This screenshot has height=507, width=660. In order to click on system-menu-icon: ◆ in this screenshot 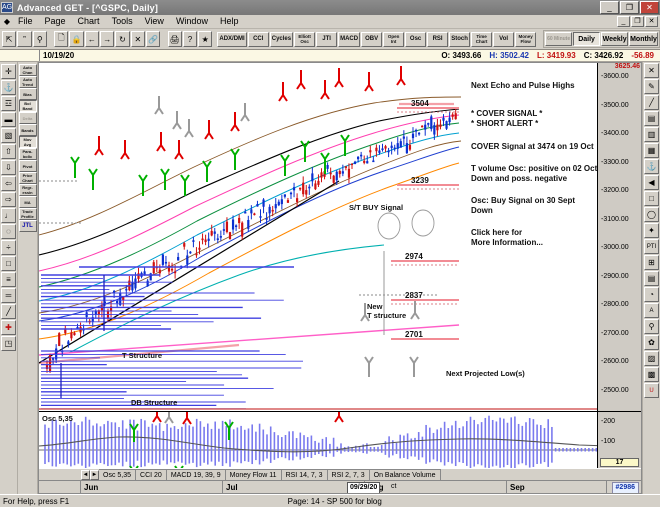, I will do `click(7, 21)`.